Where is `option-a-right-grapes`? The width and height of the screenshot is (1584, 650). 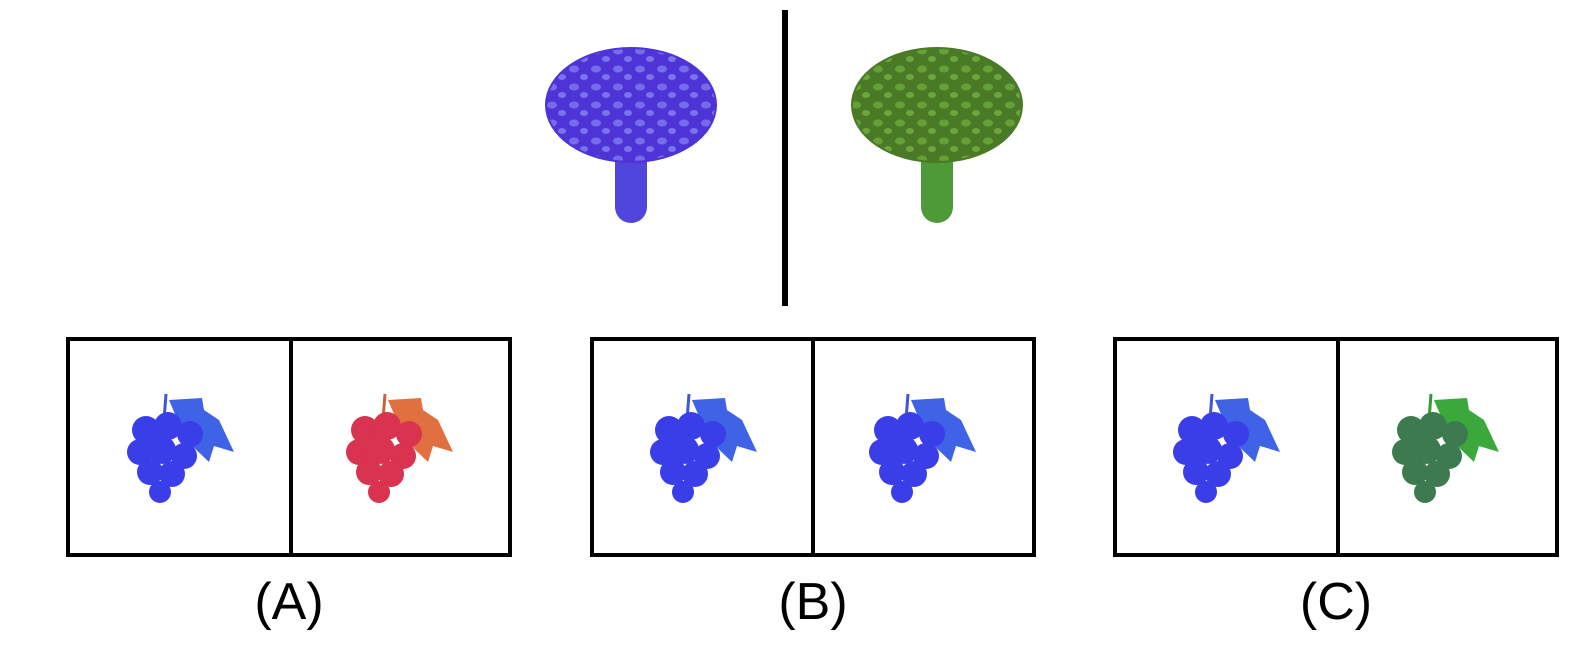 option-a-right-grapes is located at coordinates (399, 448).